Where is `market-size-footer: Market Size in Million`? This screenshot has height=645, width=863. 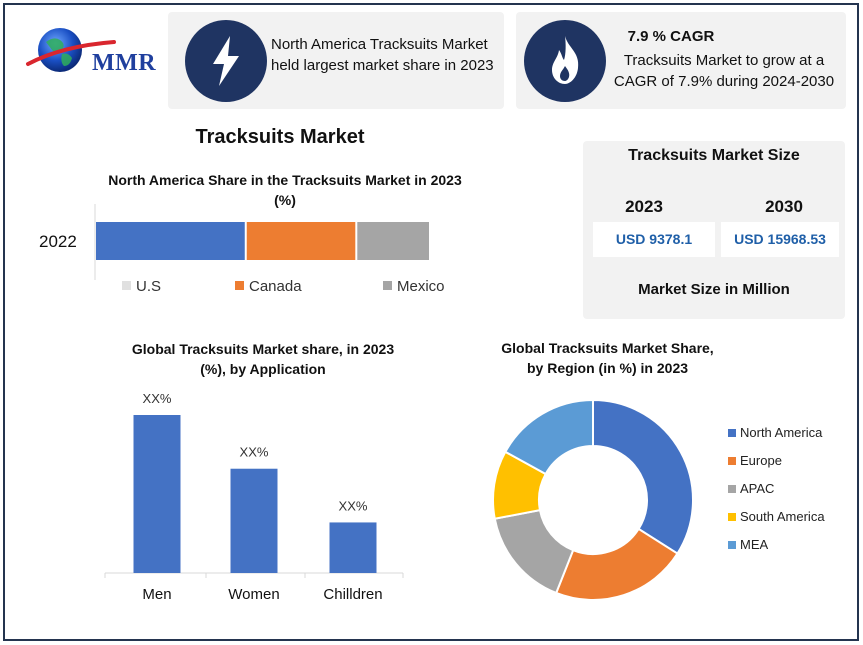 market-size-footer: Market Size in Million is located at coordinates (714, 289).